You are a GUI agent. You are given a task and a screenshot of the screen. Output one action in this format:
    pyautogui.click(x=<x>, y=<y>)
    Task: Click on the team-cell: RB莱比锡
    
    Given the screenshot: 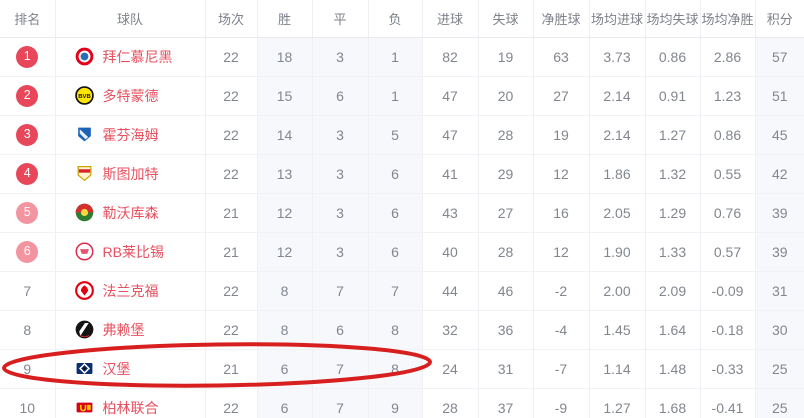 What is the action you would take?
    pyautogui.click(x=130, y=251)
    